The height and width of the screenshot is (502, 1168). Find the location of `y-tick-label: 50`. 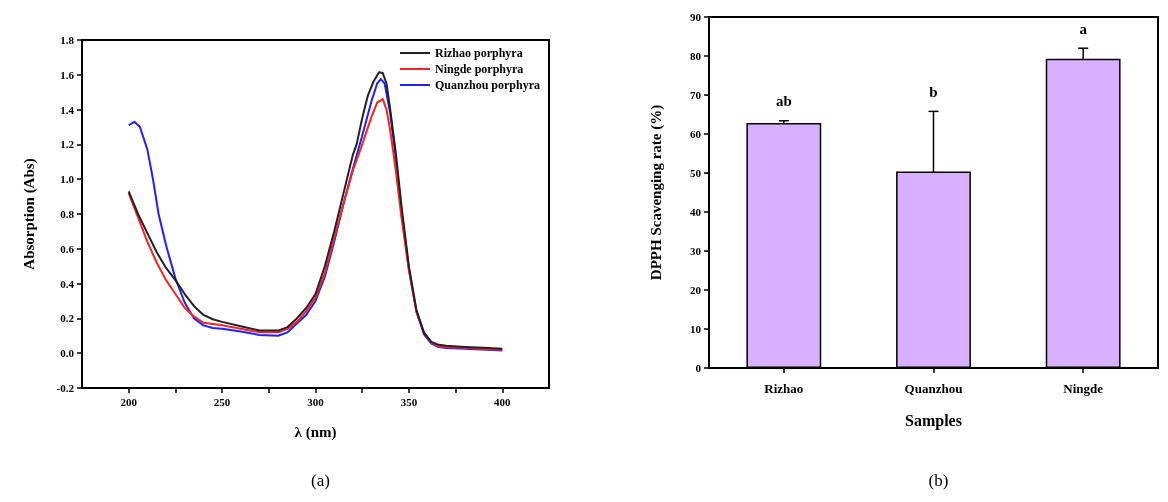

y-tick-label: 50 is located at coordinates (696, 173).